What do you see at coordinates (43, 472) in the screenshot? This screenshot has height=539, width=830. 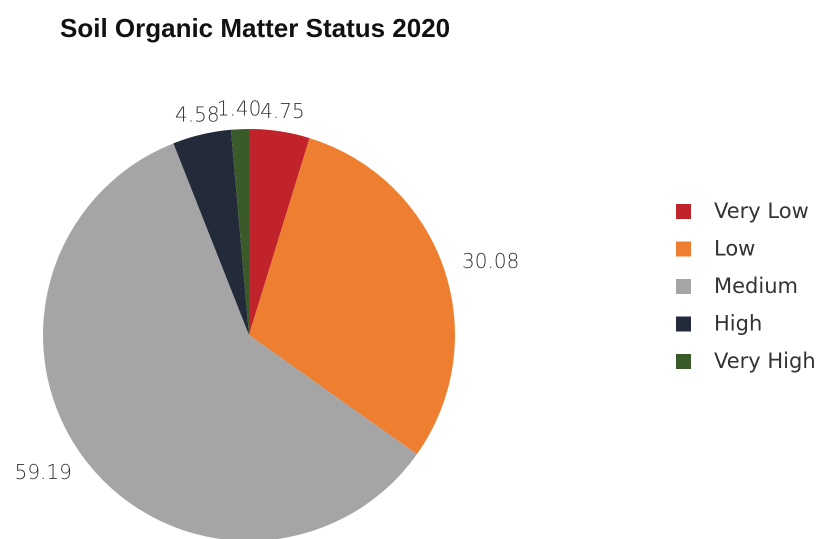 I see `data-label: 59.19` at bounding box center [43, 472].